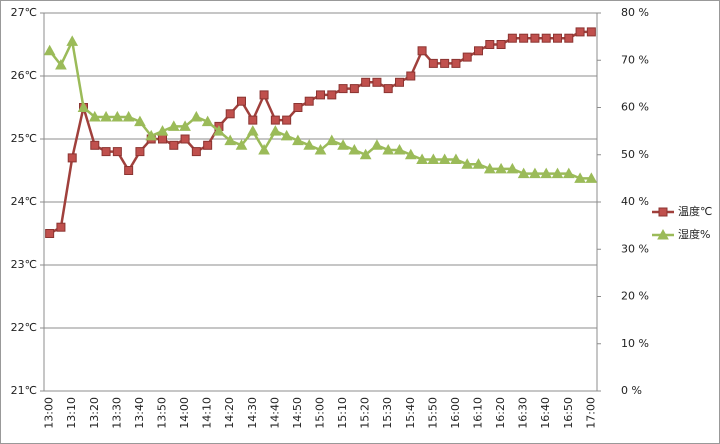  What do you see at coordinates (635, 248) in the screenshot?
I see `y2-tick-label: 30 %` at bounding box center [635, 248].